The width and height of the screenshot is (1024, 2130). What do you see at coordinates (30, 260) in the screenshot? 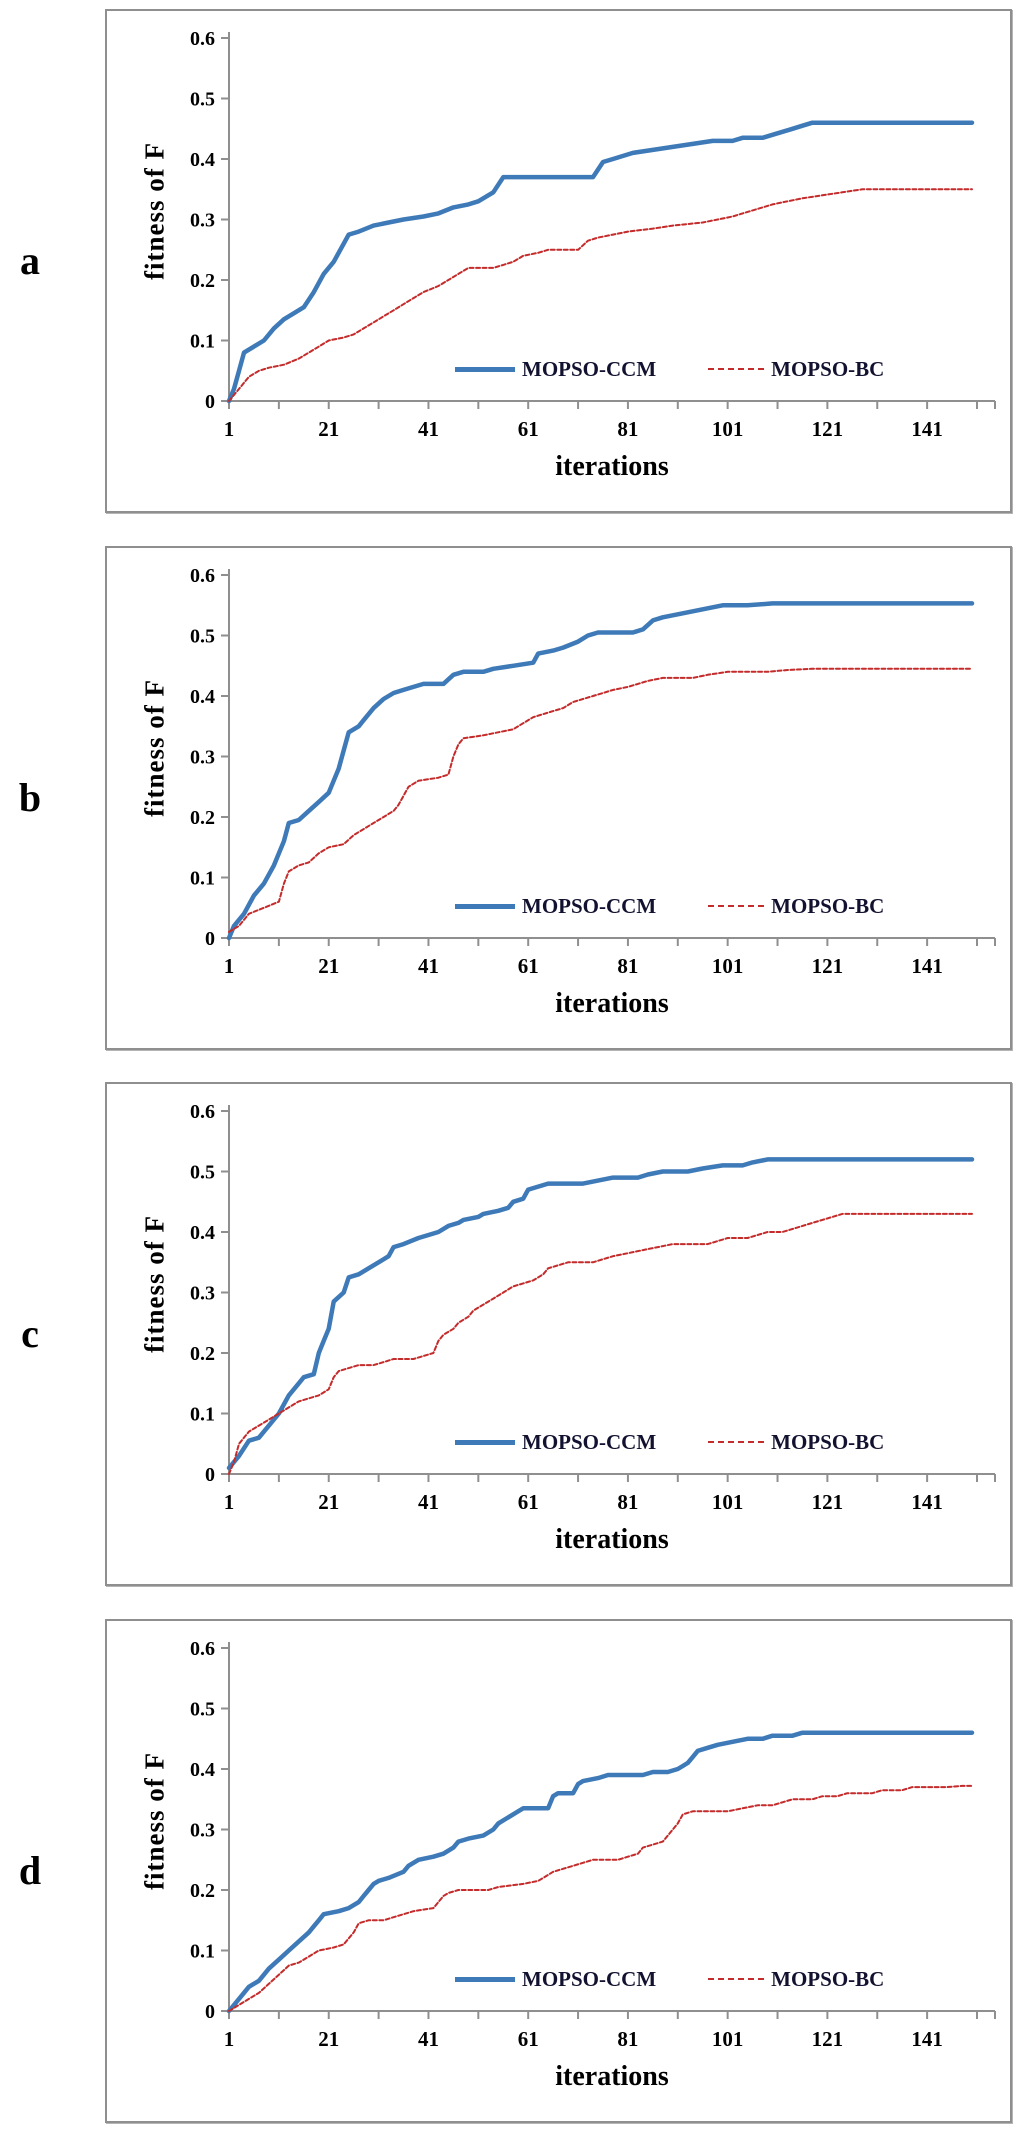
I see `panel-label-a: a` at bounding box center [30, 260].